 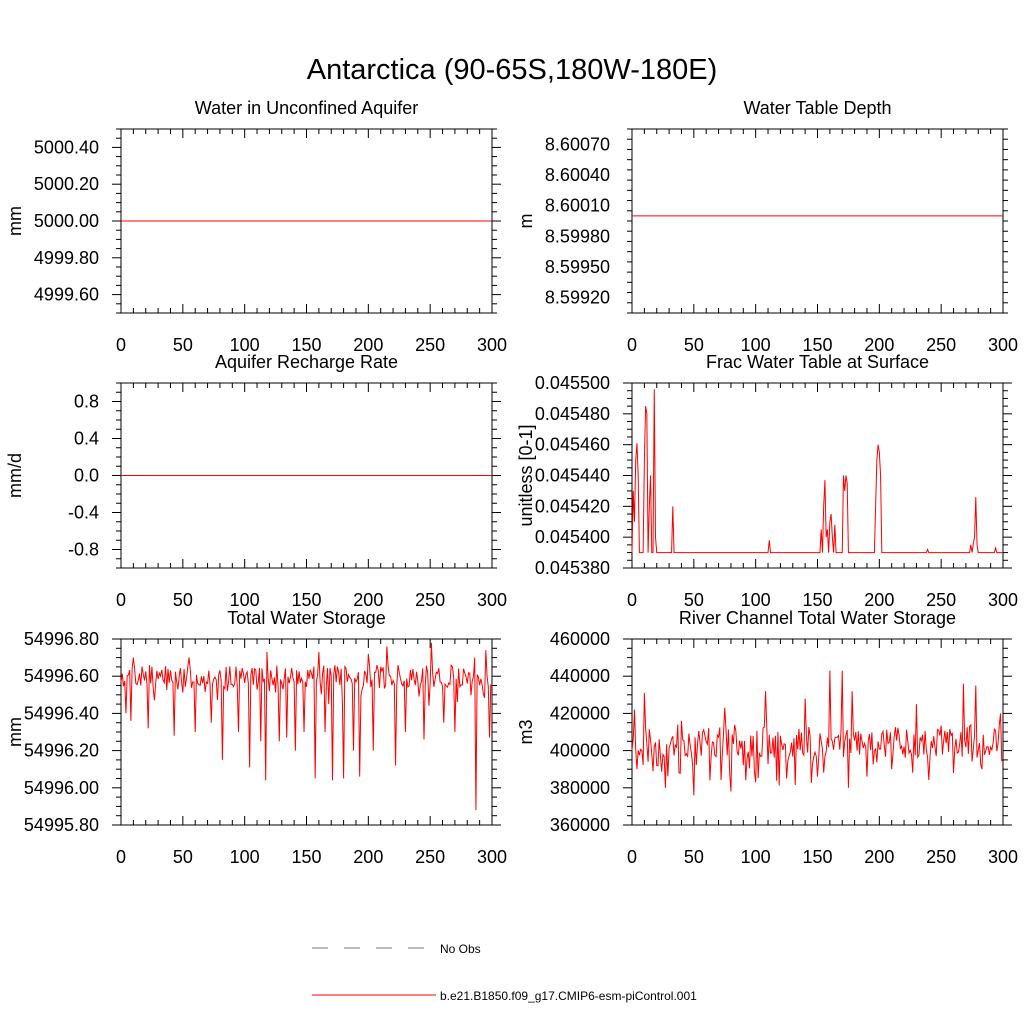 I want to click on y-tick-label-water-in-unconfined-aquifer: 4999.80, so click(x=66, y=258).